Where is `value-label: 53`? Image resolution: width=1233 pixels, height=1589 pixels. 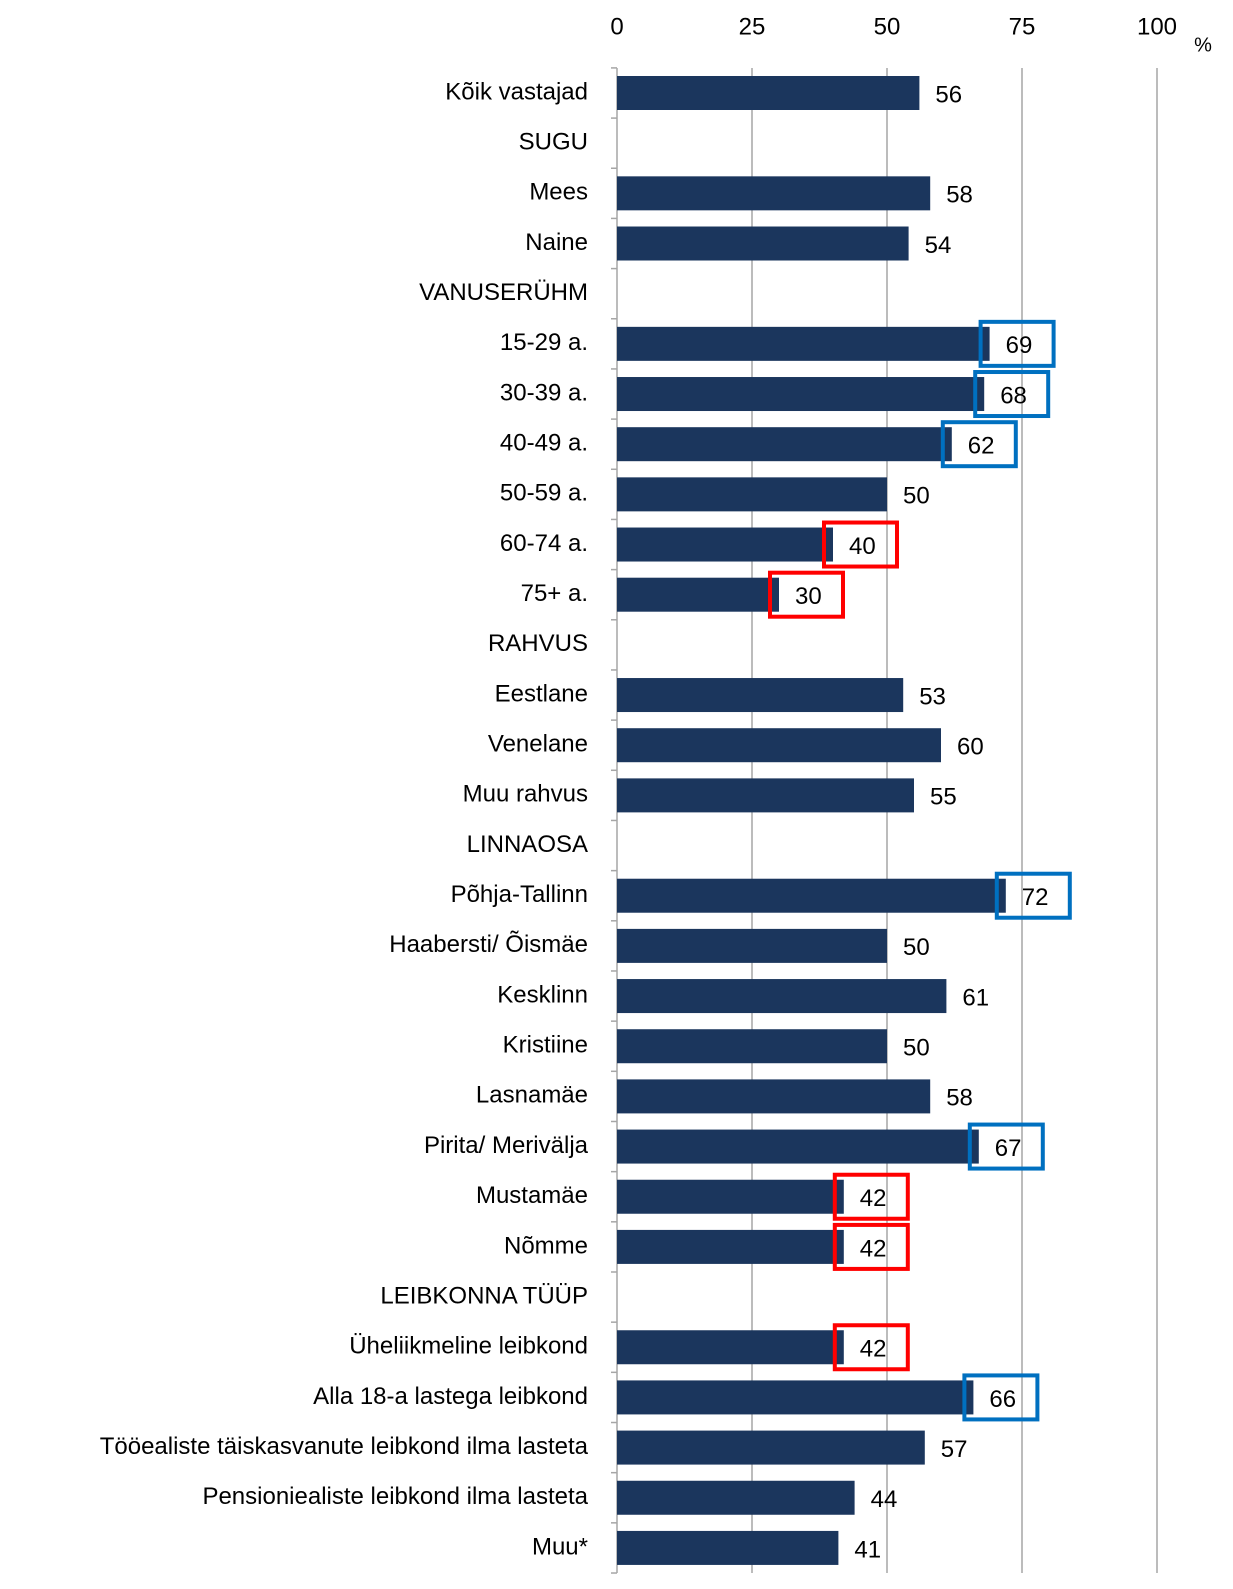
value-label: 53 is located at coordinates (932, 696).